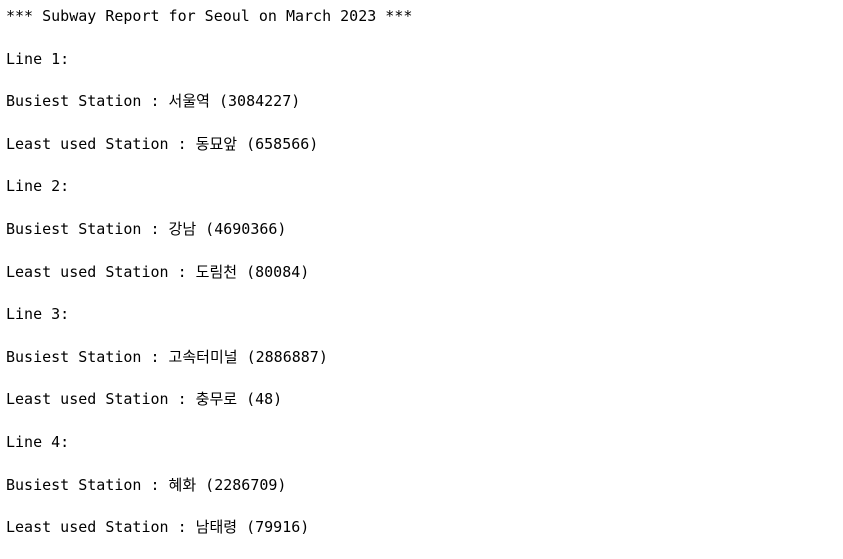 The height and width of the screenshot is (559, 843). I want to click on line-2-busiest-station: Busiest Station : 강남 (4690366), so click(146, 228).